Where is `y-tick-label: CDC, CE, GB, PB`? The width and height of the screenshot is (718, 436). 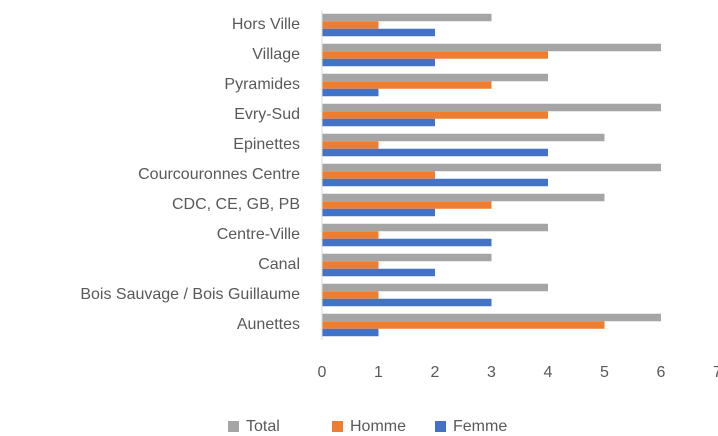 y-tick-label: CDC, CE, GB, PB is located at coordinates (236, 204).